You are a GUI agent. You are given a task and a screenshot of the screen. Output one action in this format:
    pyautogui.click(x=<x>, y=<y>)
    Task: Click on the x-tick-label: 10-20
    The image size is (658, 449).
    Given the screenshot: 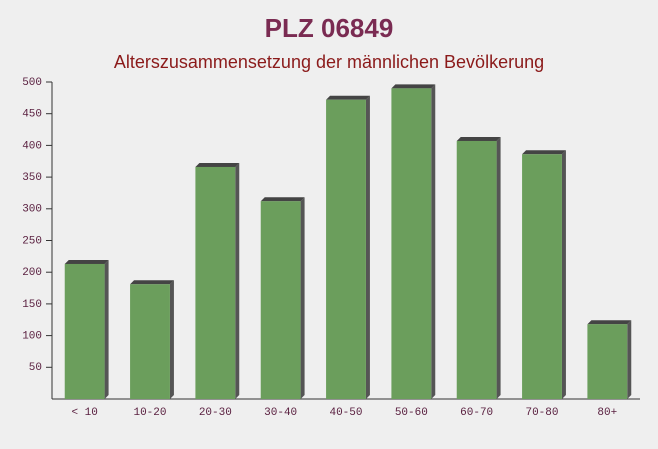 What is the action you would take?
    pyautogui.click(x=149, y=413)
    